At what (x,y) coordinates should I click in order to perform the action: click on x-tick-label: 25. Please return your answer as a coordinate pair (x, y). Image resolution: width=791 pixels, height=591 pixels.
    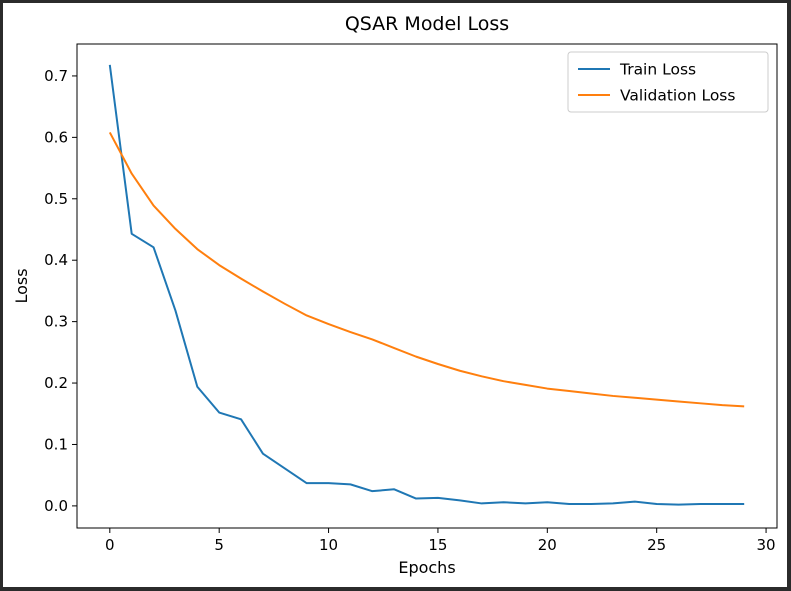
    Looking at the image, I should click on (656, 545).